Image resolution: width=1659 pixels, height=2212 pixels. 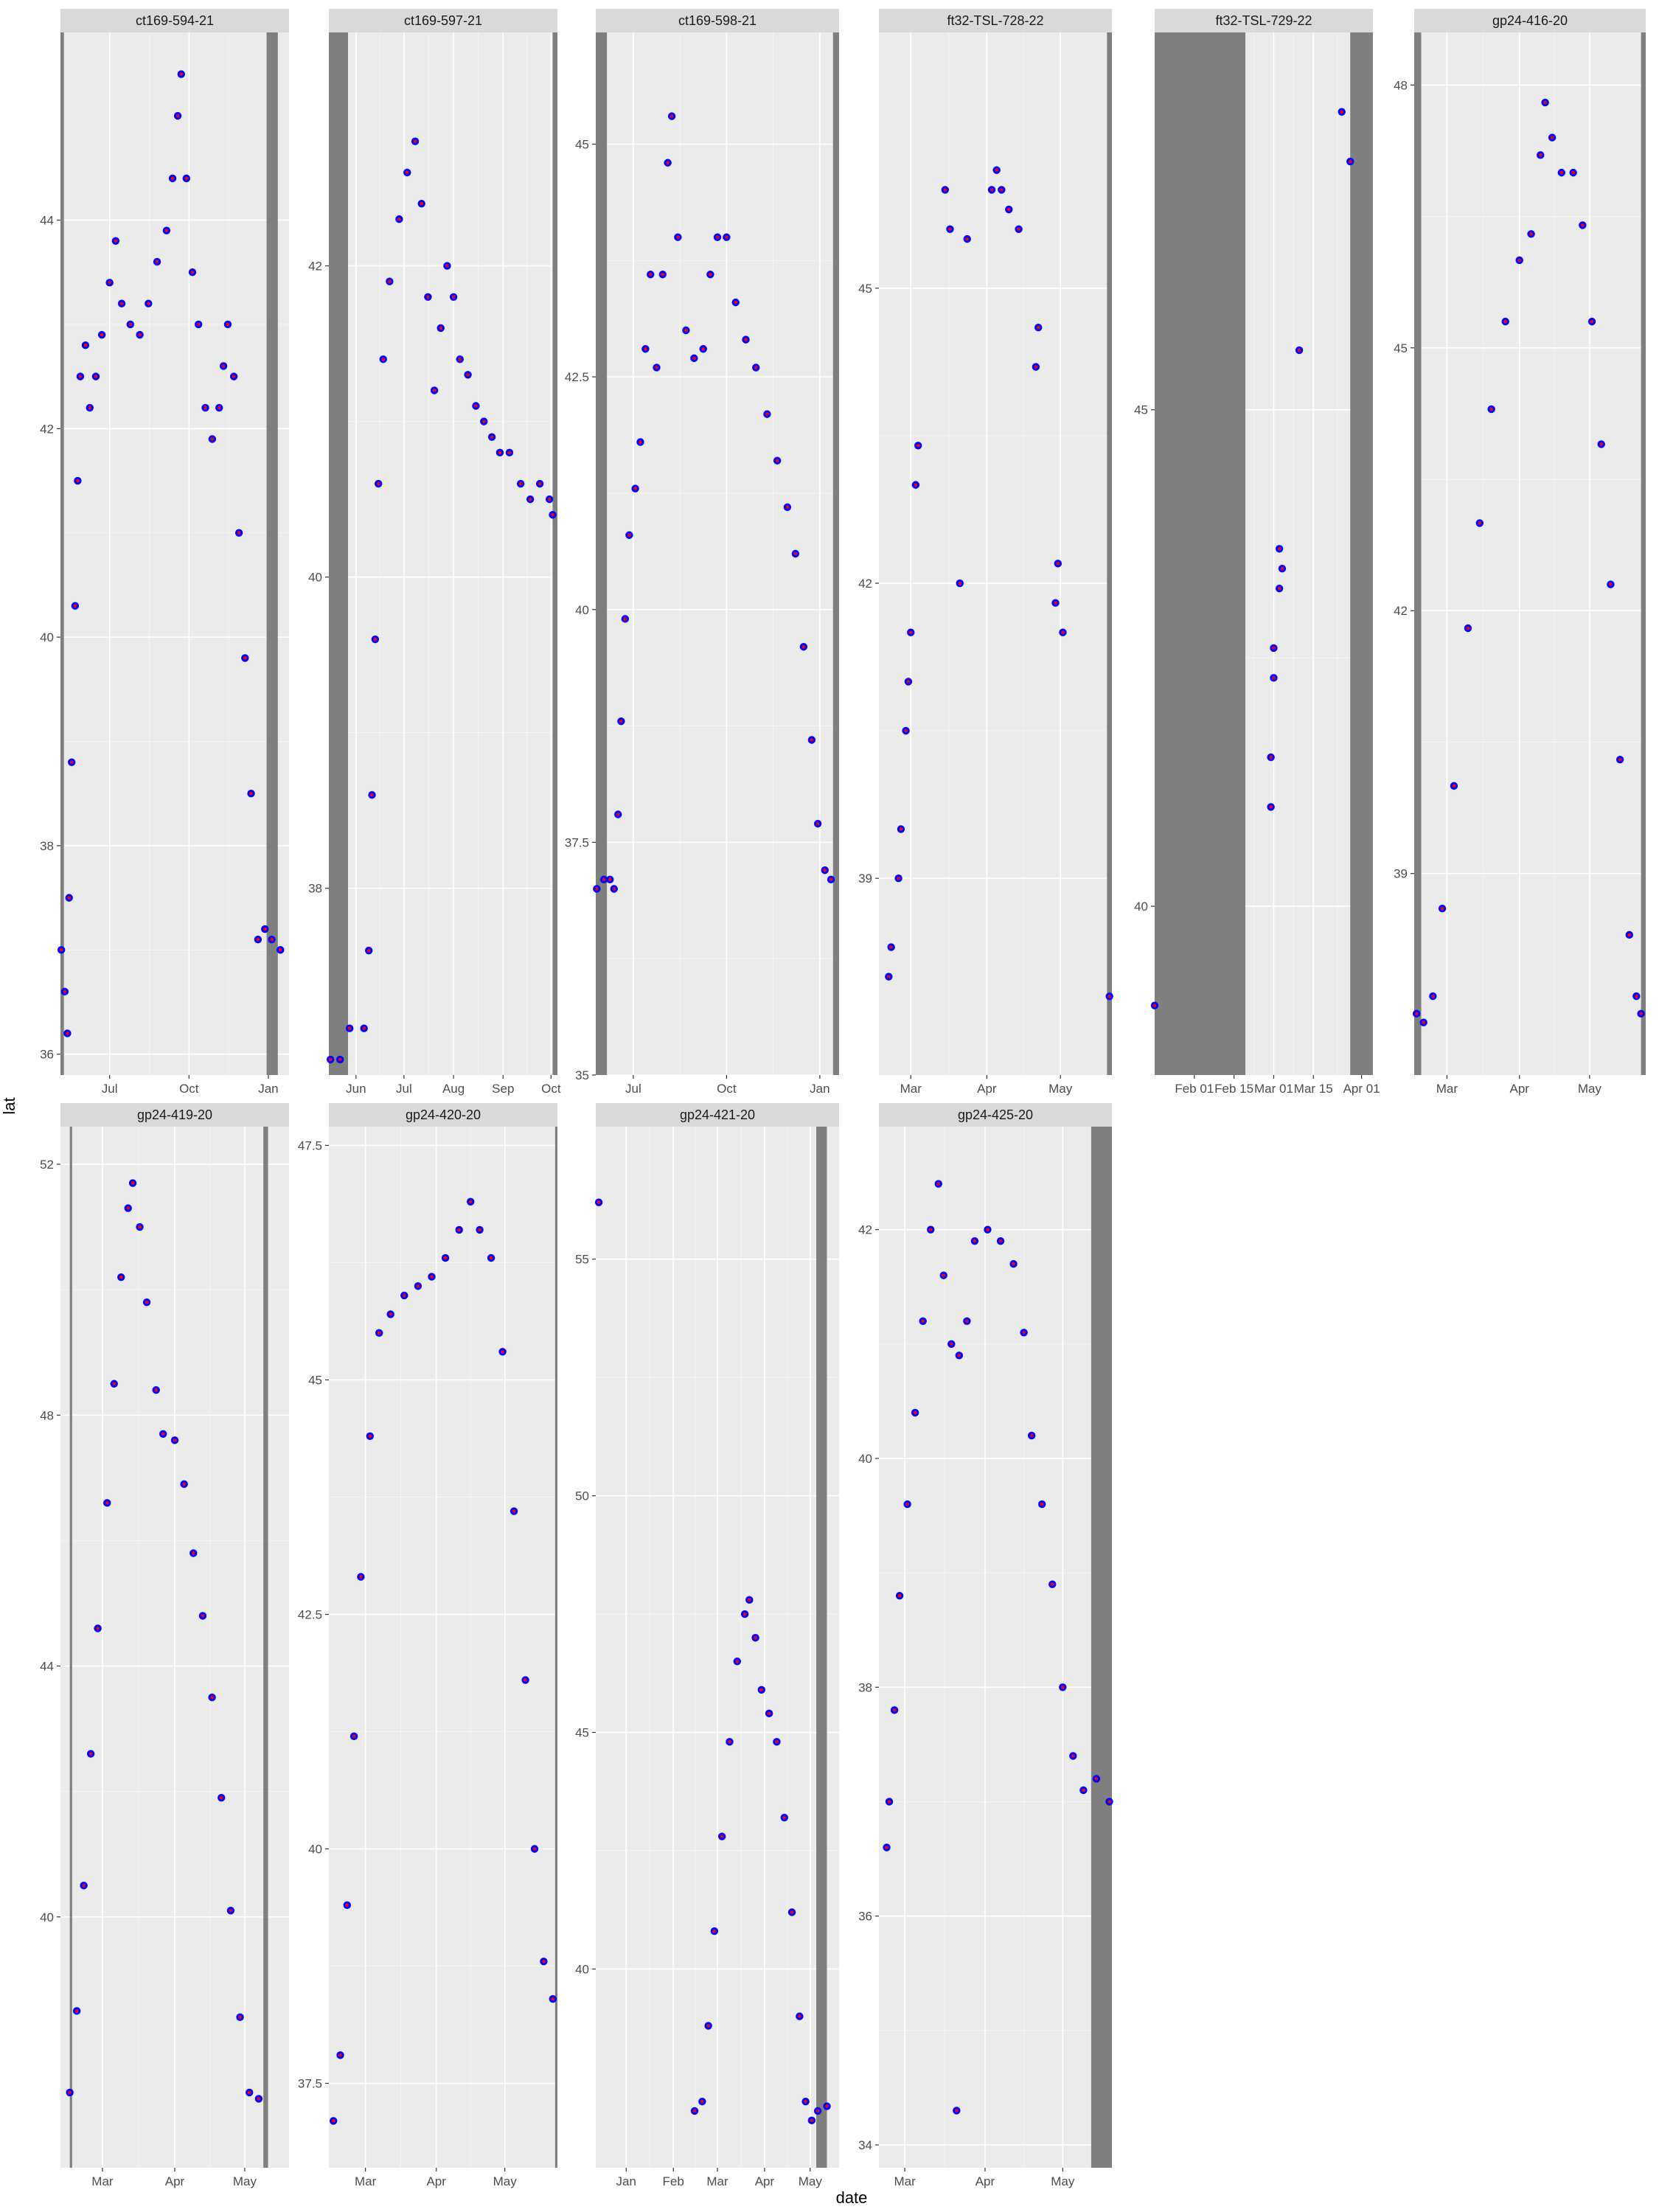 I want to click on x-tick-label: Mar 15, so click(x=1313, y=1089).